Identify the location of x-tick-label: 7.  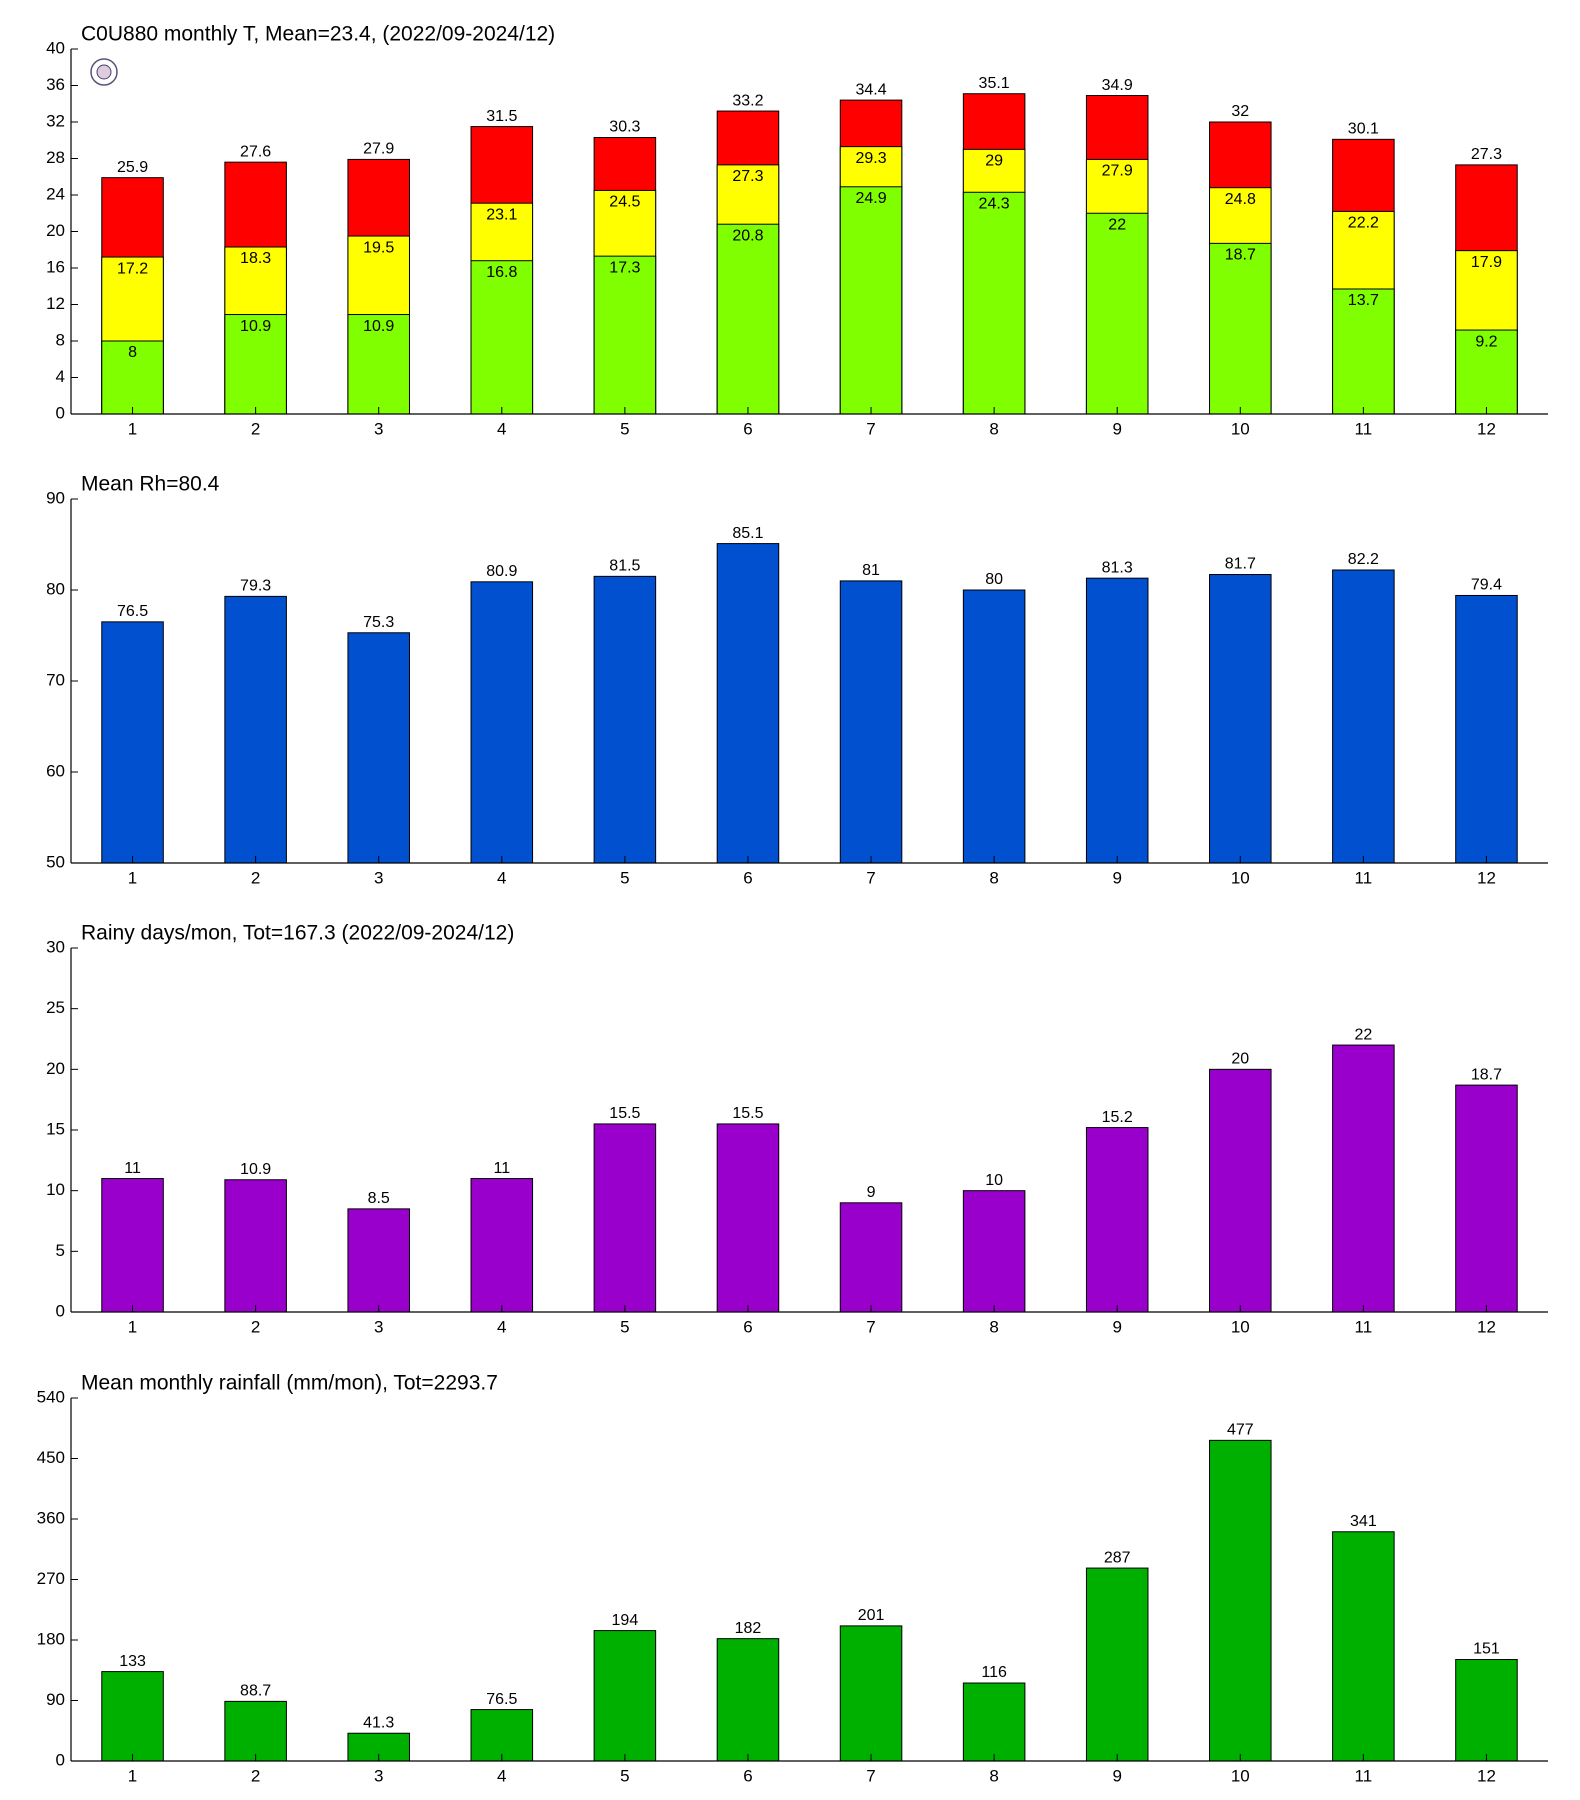
(870, 1326).